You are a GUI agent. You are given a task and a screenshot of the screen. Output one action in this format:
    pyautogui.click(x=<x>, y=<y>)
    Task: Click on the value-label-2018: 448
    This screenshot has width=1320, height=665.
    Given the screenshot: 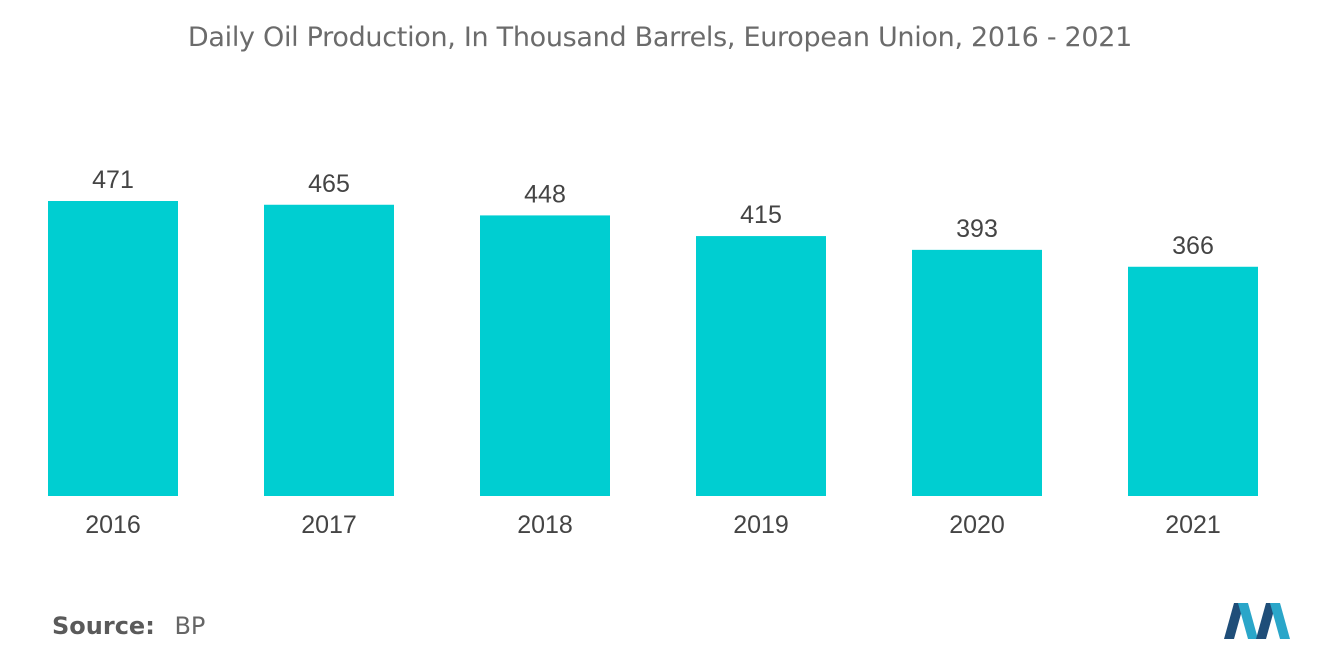 What is the action you would take?
    pyautogui.click(x=545, y=194)
    